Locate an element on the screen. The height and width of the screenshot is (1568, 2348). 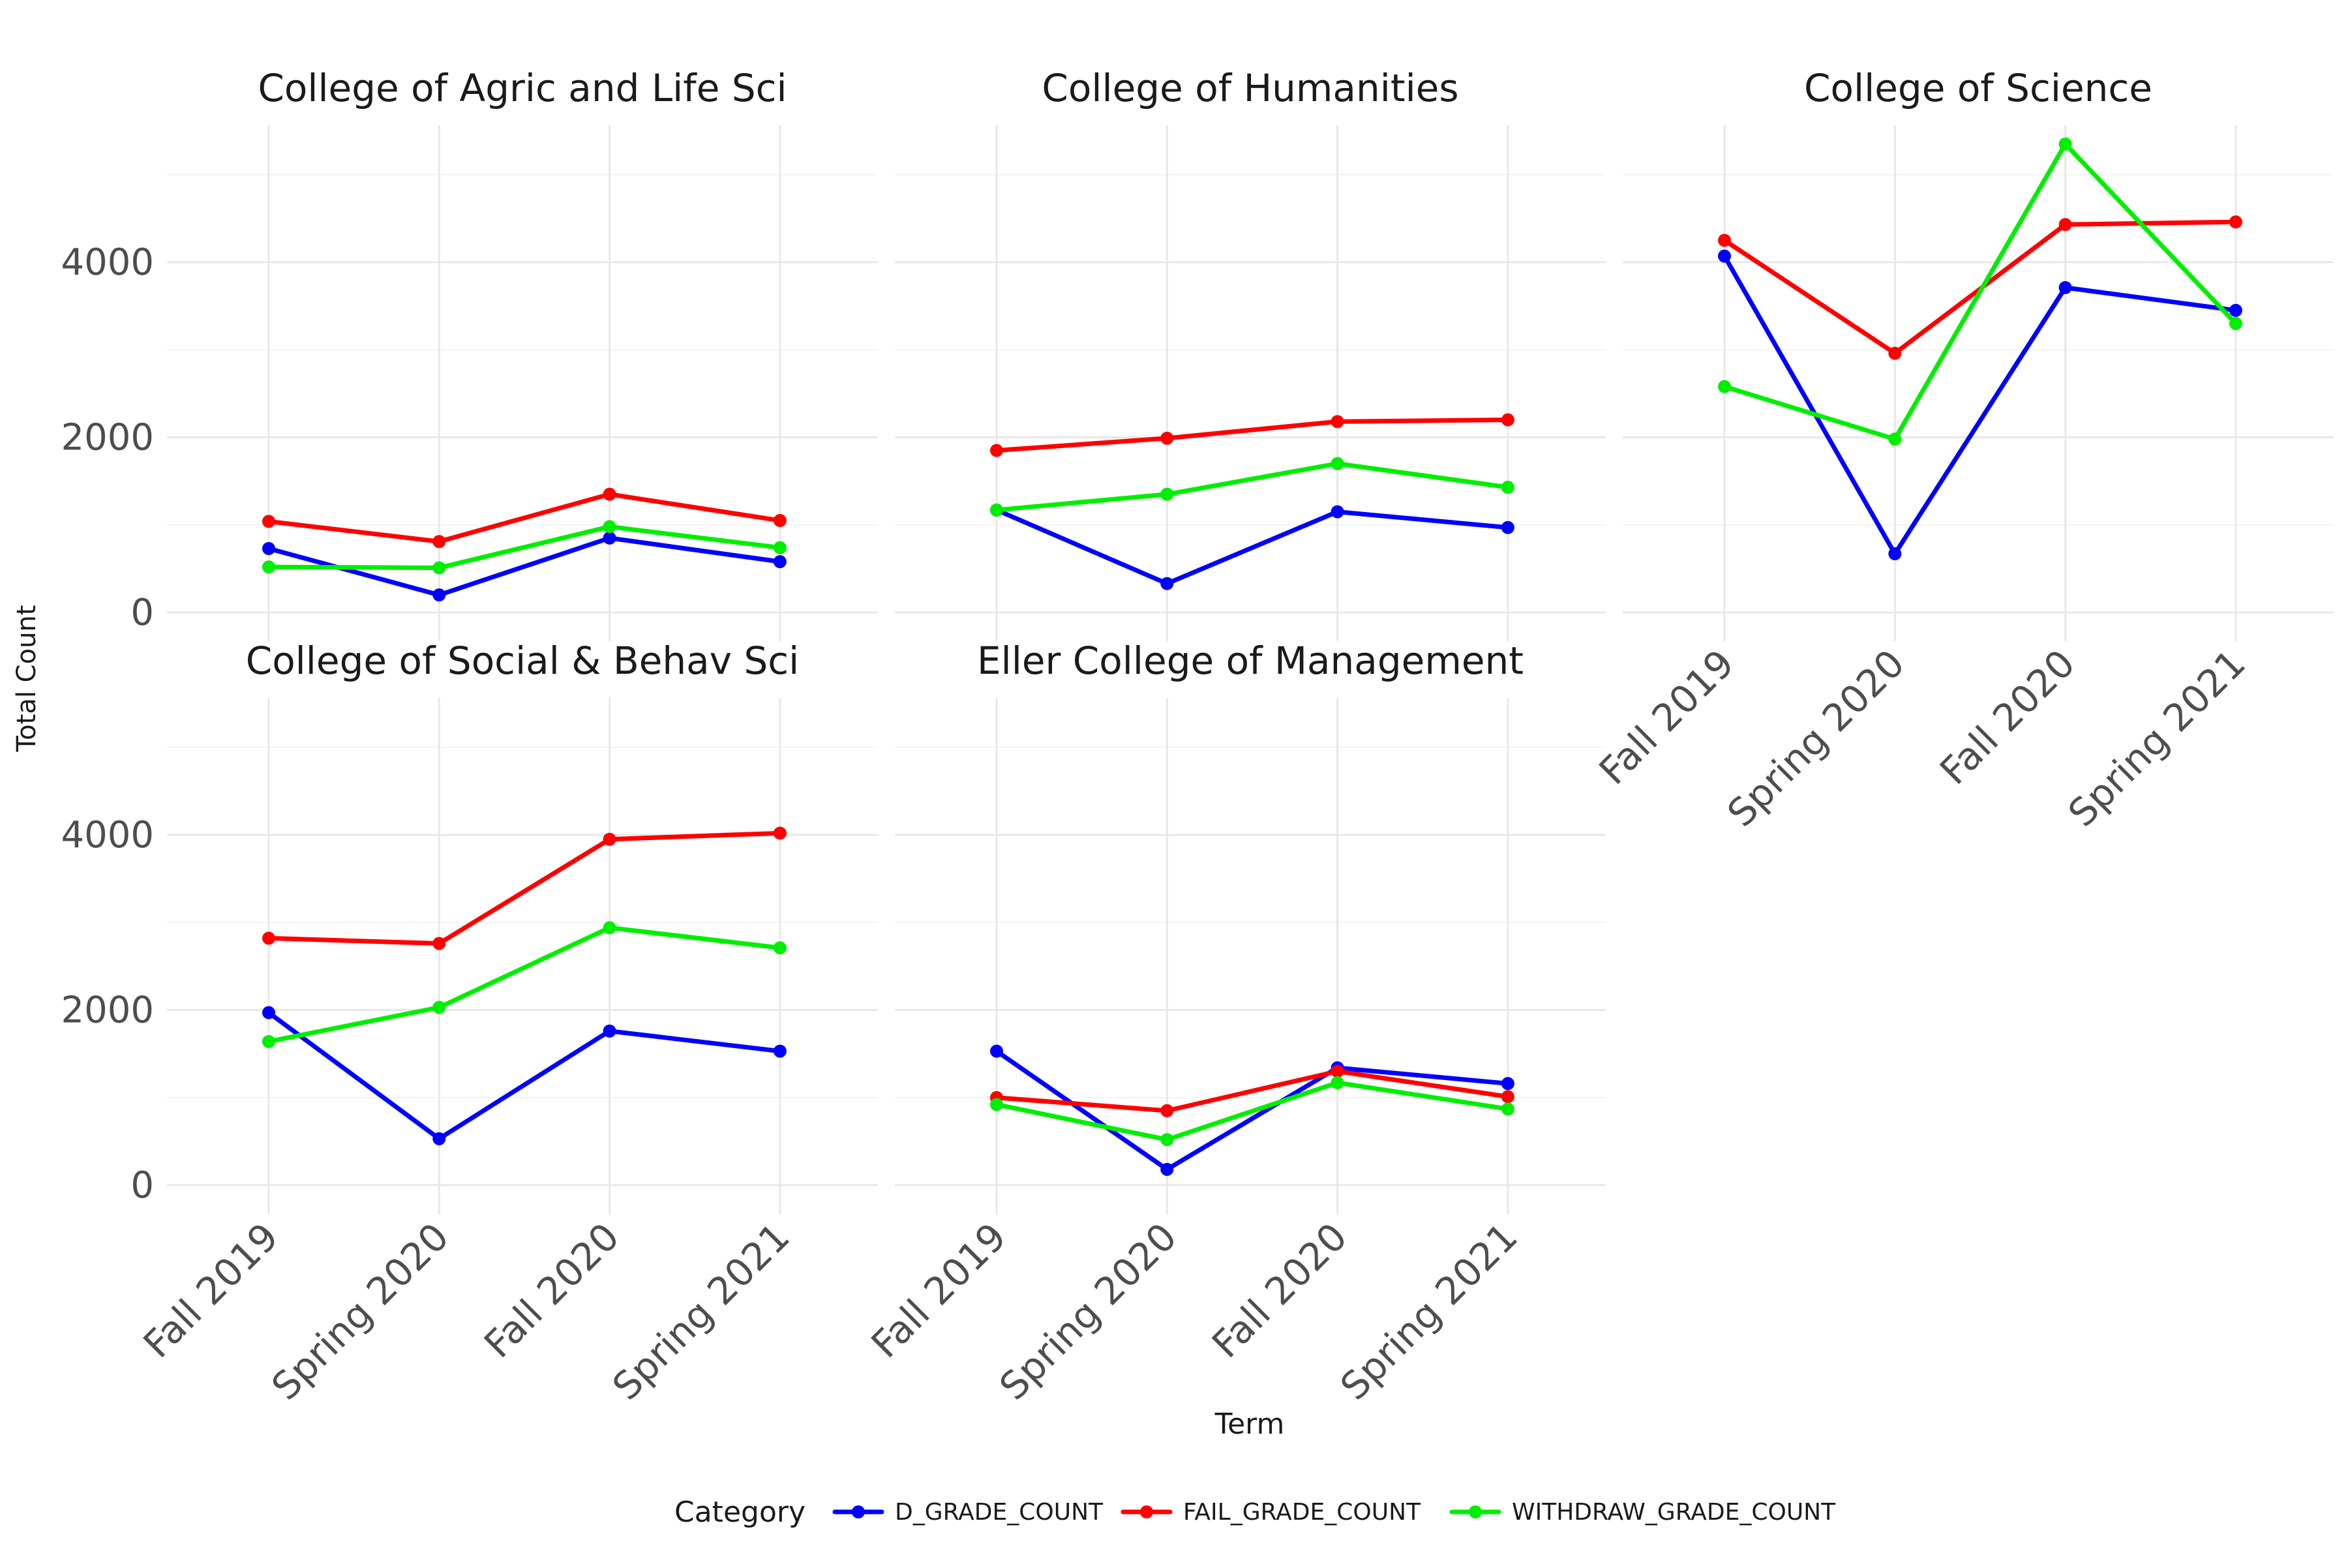
panel-title-eller-college-of-management: Eller College of Management is located at coordinates (1251, 661).